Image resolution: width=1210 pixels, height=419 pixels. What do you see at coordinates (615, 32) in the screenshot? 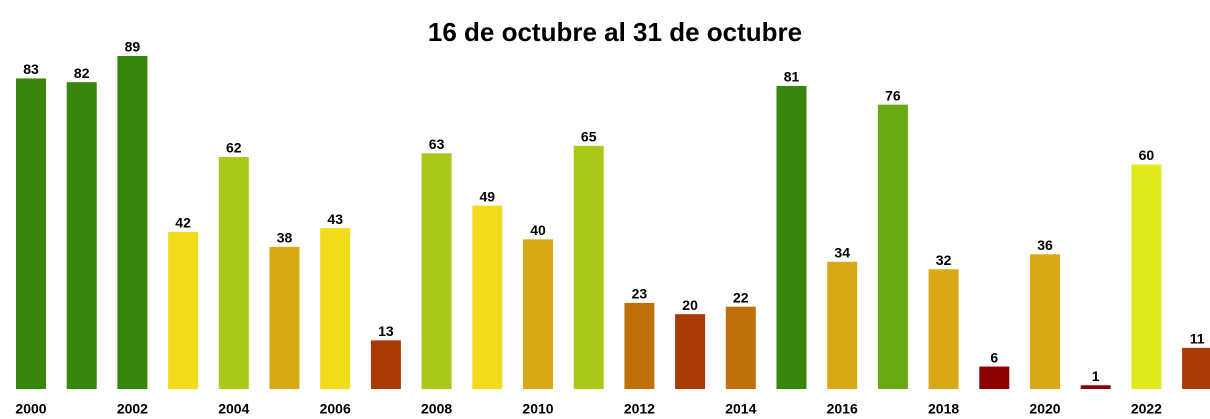
I see `chart-title: 16 de octubre al 31 de octubre` at bounding box center [615, 32].